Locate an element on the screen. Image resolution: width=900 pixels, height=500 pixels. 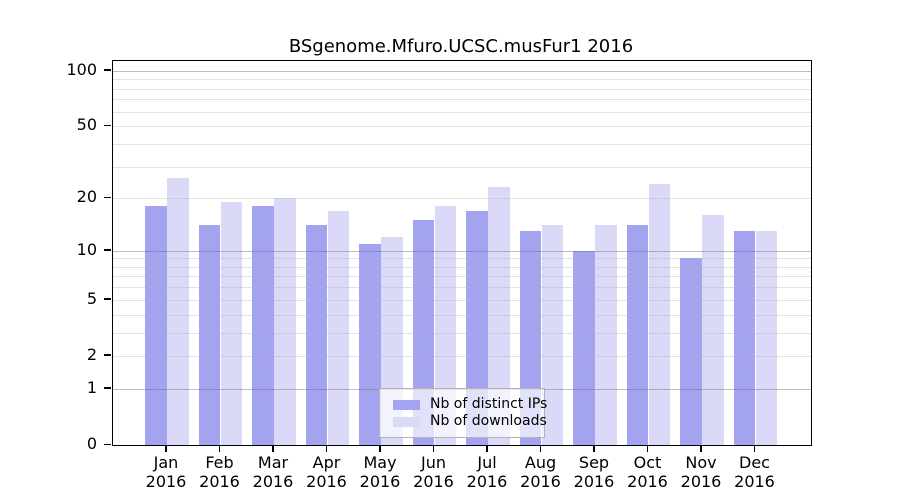
bar-distinct-ips-mar is located at coordinates (263, 325).